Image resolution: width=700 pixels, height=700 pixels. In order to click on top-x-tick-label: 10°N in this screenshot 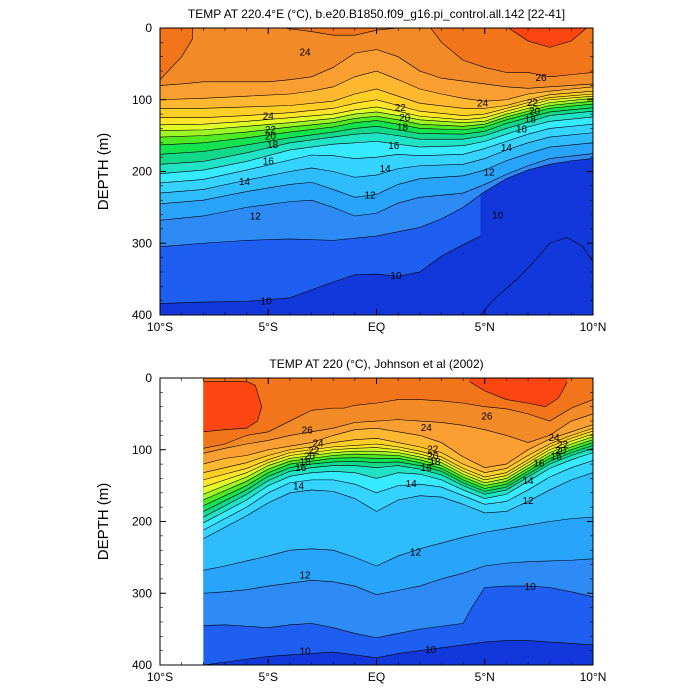, I will do `click(593, 327)`.